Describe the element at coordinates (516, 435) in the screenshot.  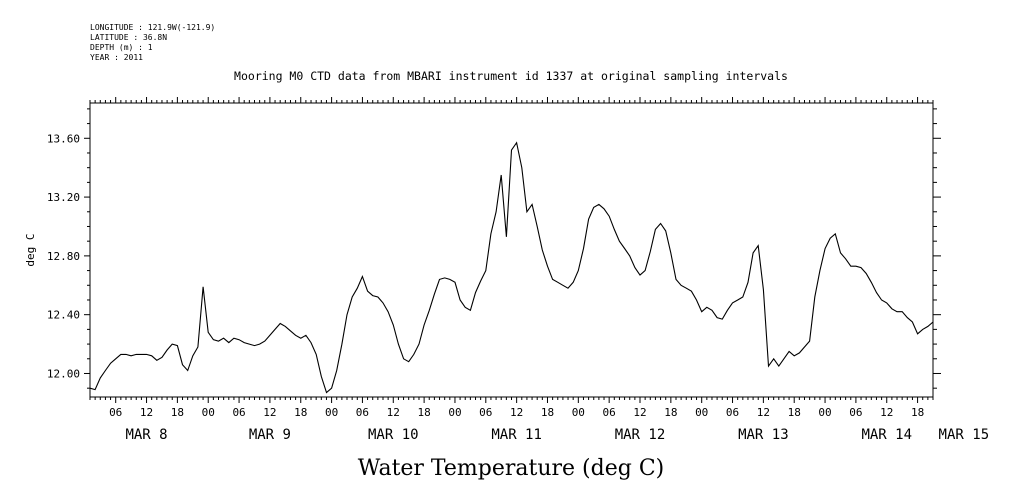
I see `day-label: MAR 11` at that location.